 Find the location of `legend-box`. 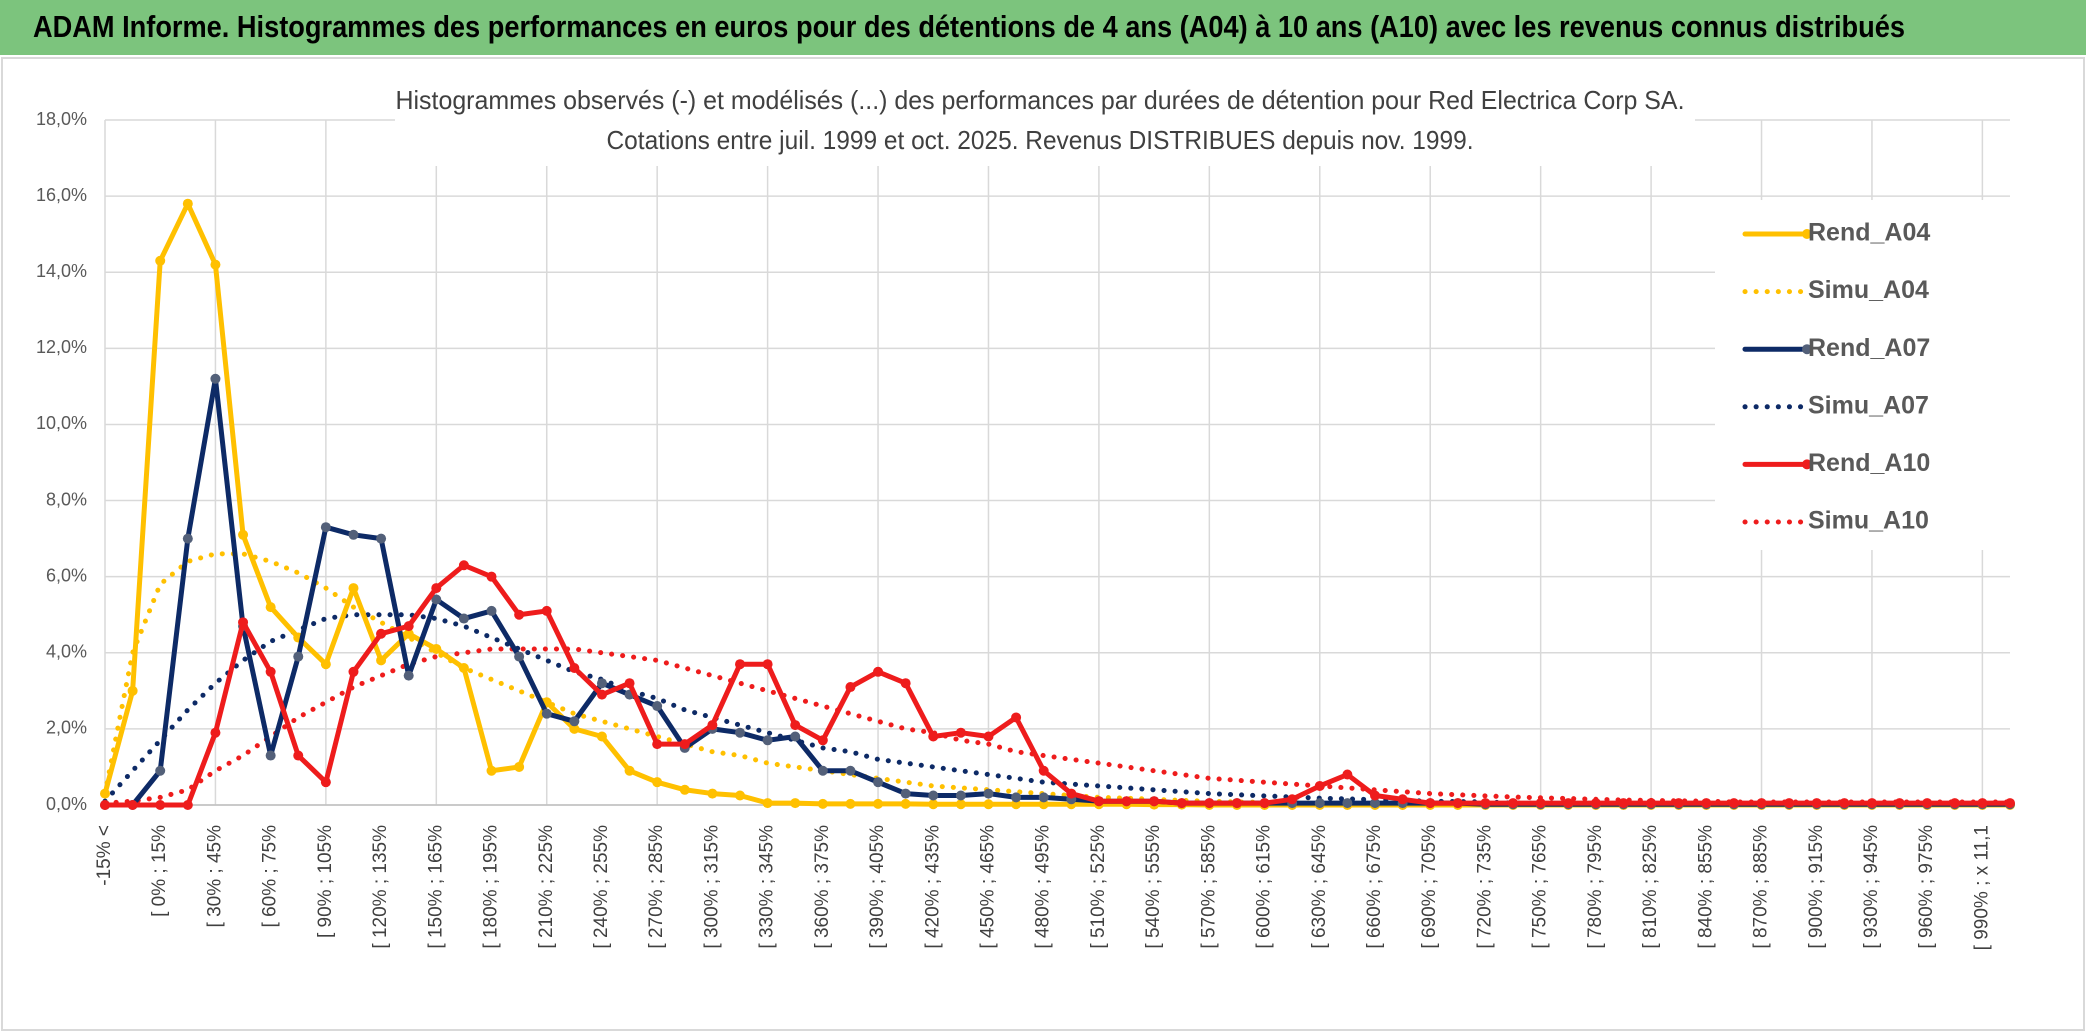

legend-box is located at coordinates (1865, 375).